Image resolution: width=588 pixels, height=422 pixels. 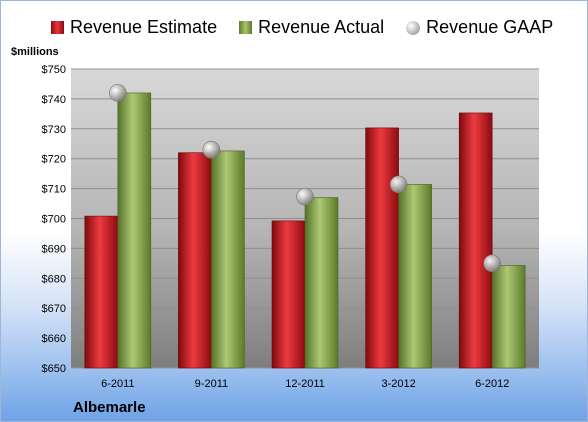 I want to click on x-tick-label: 12-2011, so click(x=305, y=384).